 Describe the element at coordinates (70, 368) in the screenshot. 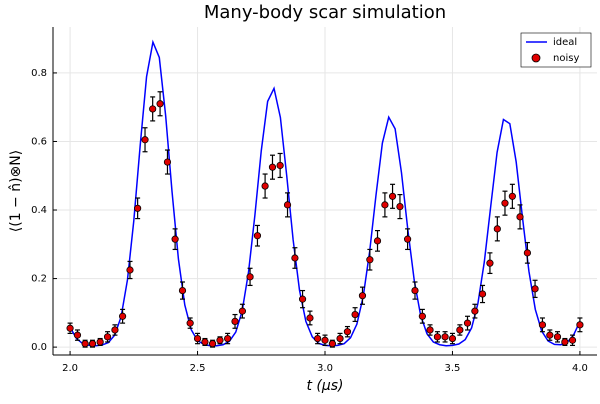

I see `x-tick-label: 2.0` at that location.